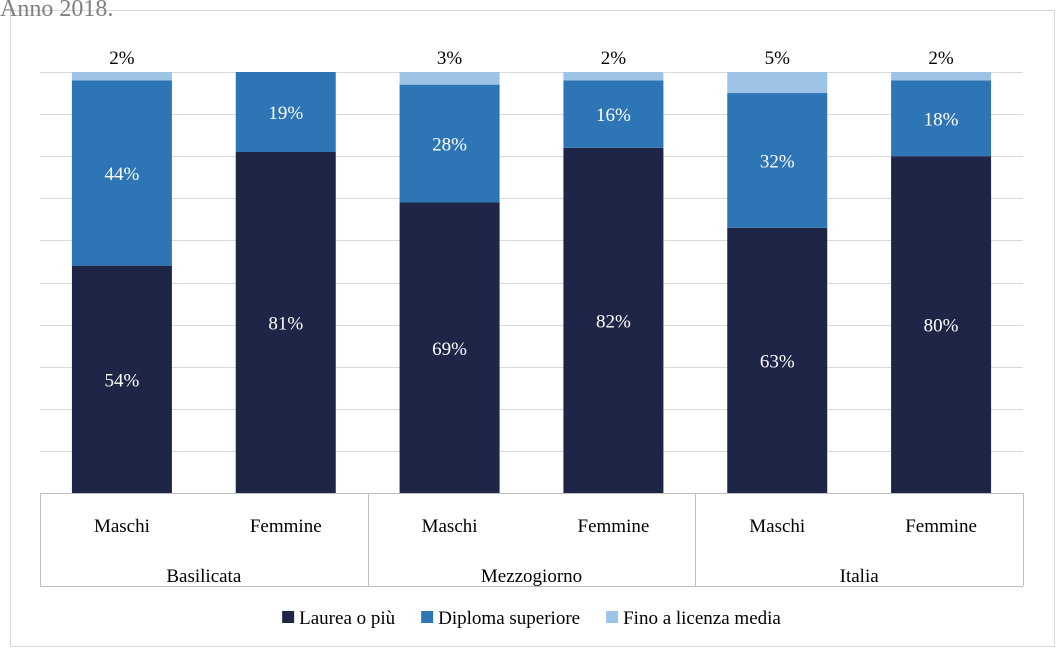 The width and height of the screenshot is (1056, 648). I want to click on data-label: 81%, so click(285, 323).